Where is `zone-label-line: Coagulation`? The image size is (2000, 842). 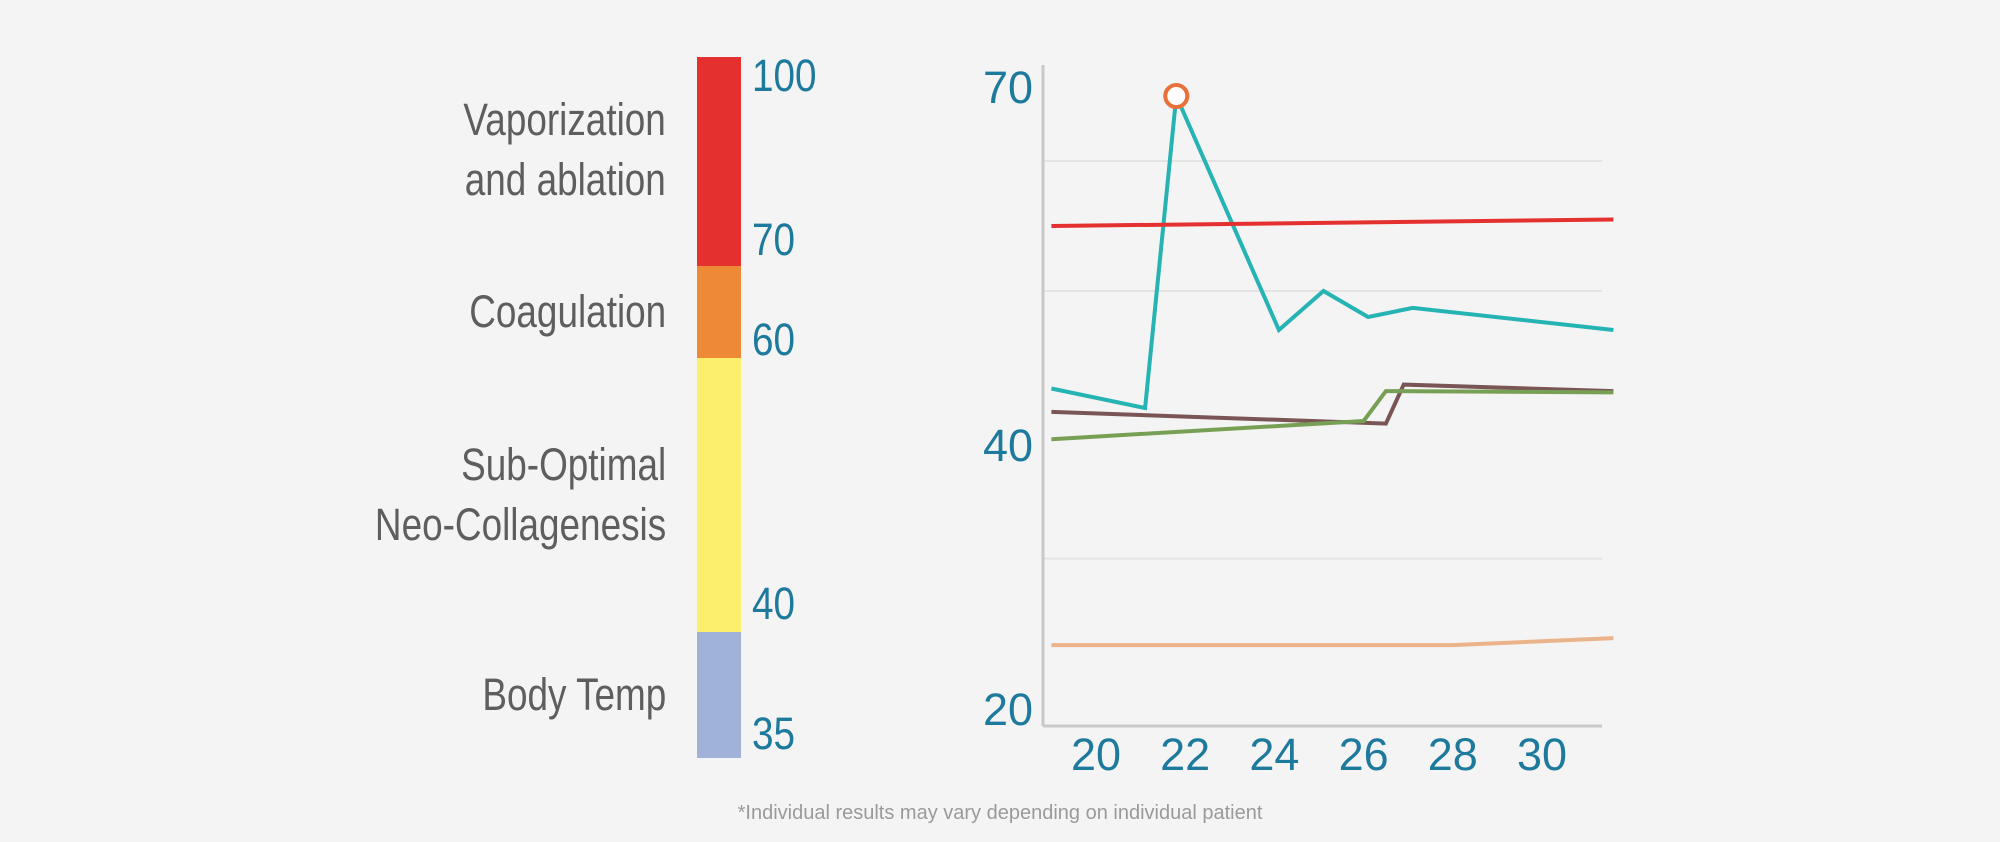
zone-label-line: Coagulation is located at coordinates (567, 311).